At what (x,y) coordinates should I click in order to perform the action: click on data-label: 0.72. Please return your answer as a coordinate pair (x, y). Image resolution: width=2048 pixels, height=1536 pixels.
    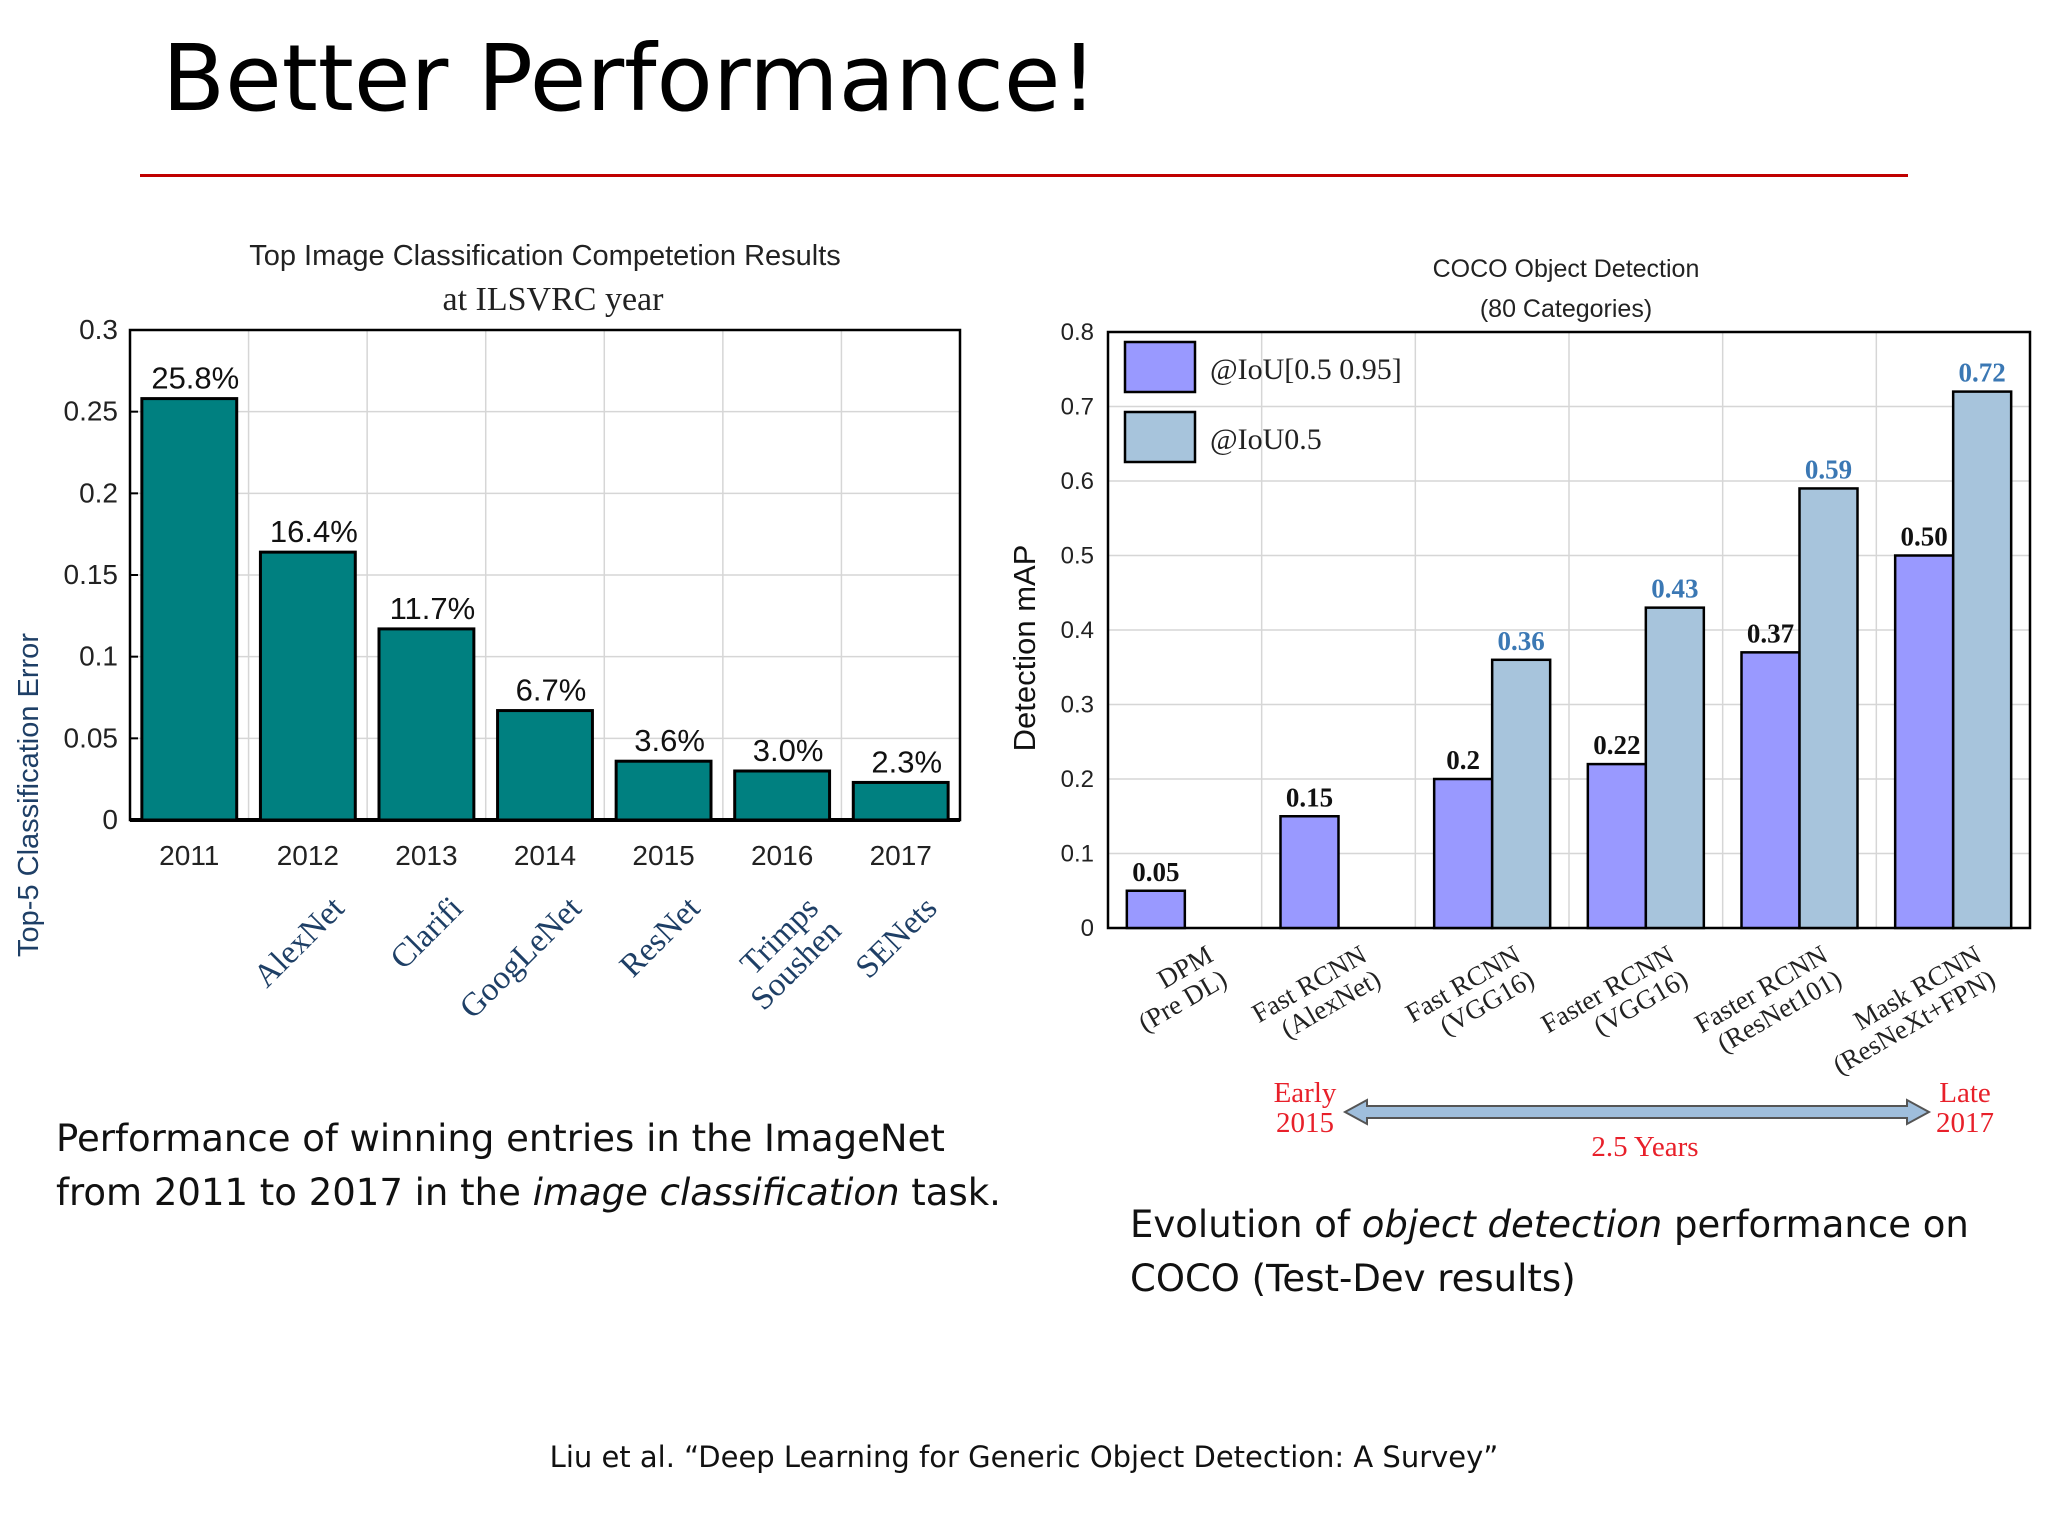
    Looking at the image, I should click on (1982, 373).